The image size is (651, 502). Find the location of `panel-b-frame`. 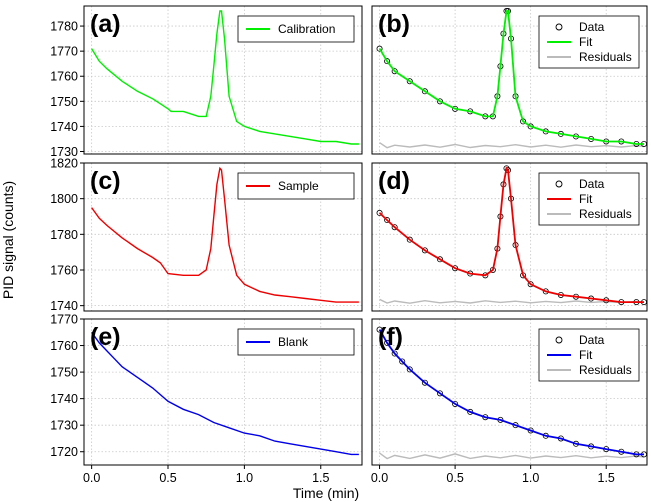

panel-b-frame is located at coordinates (509, 80).